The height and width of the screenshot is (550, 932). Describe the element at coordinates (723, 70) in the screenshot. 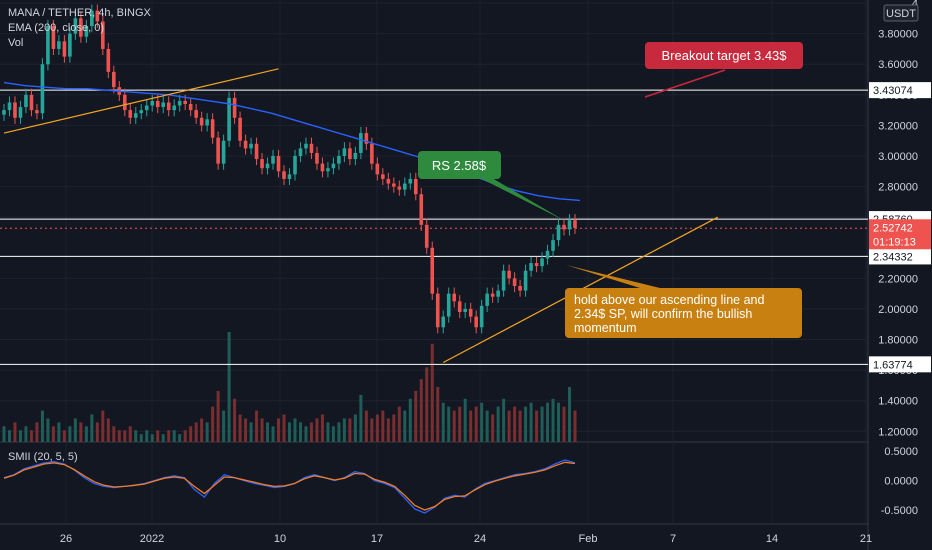

I see `breakout-callout: Breakout target 3.43$` at that location.